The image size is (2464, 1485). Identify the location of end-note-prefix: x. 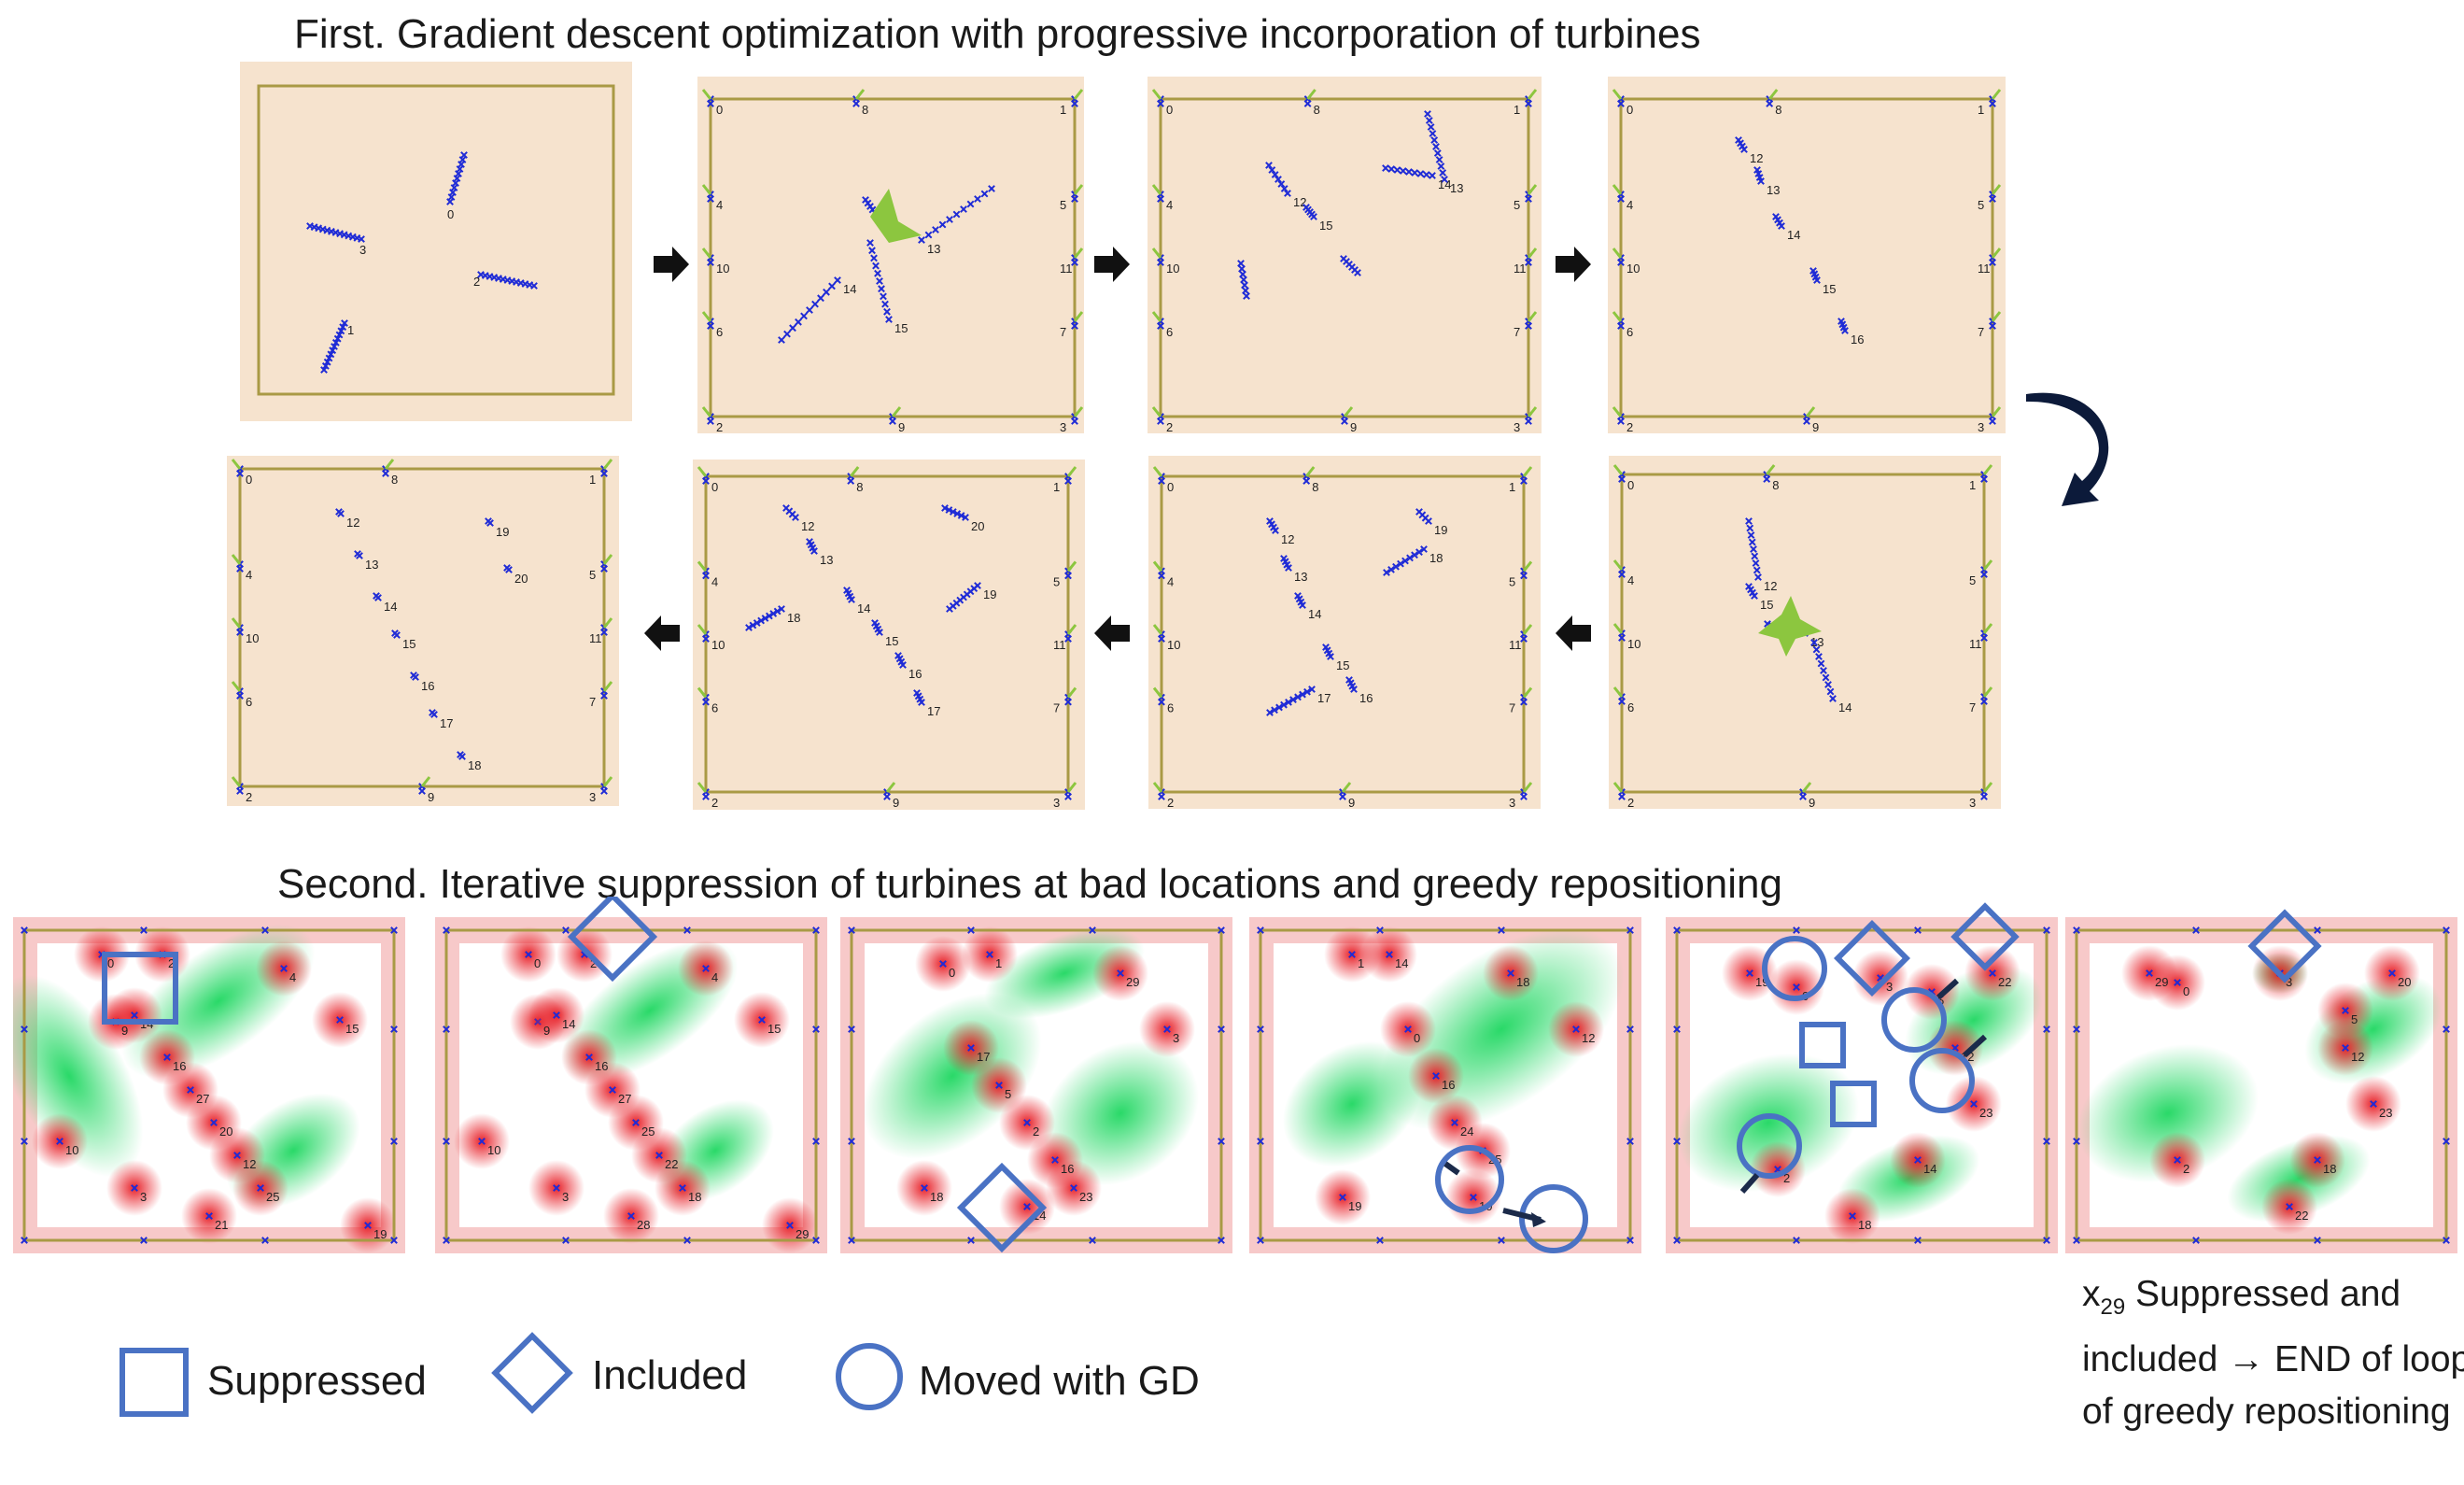
(2091, 1294).